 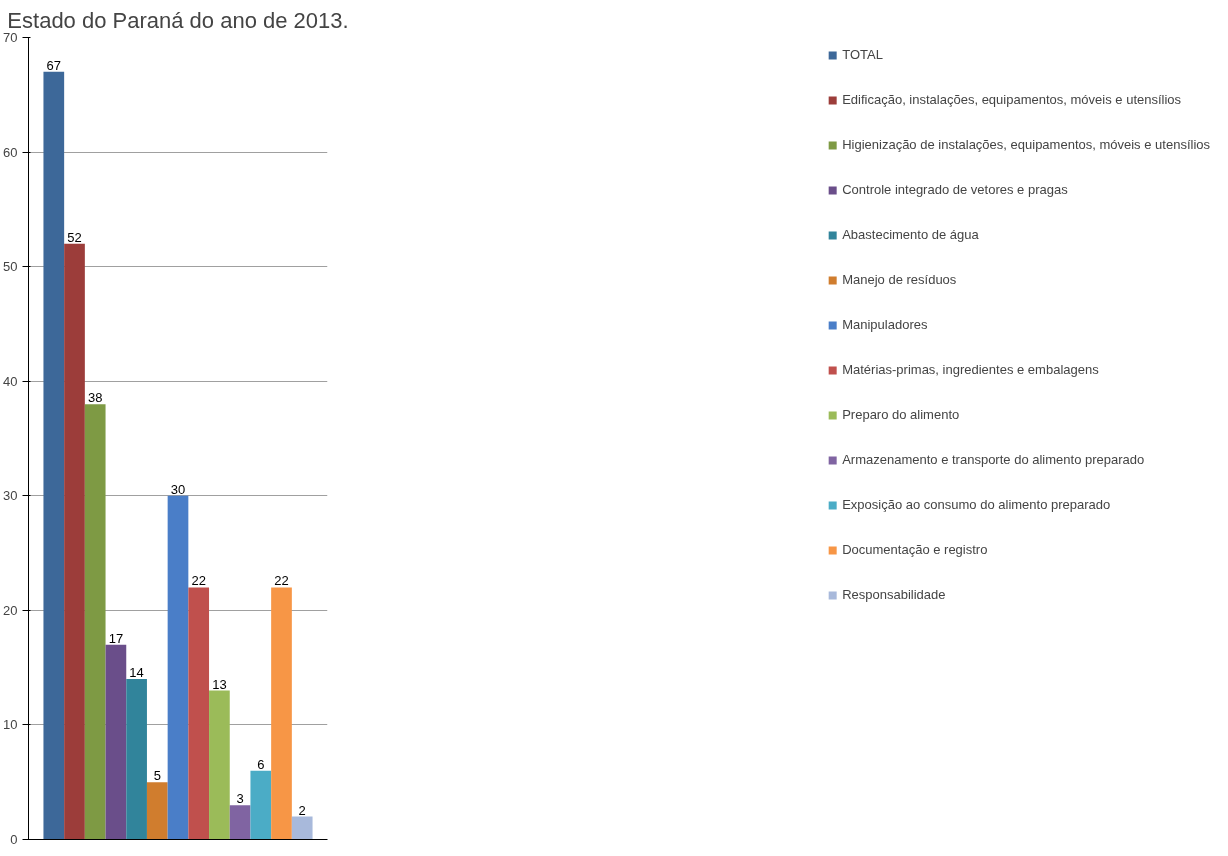 I want to click on legend-label: Exposição ao consumo do alimento preparado, so click(x=976, y=504).